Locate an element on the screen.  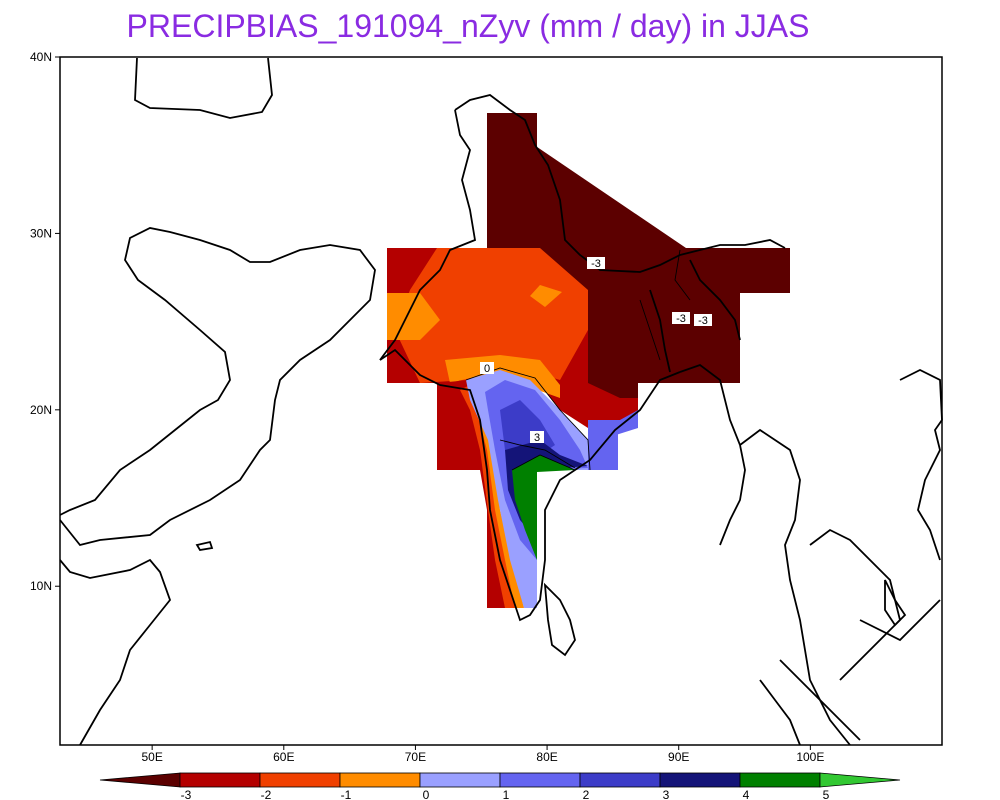
colorbar-label: 2 is located at coordinates (586, 794).